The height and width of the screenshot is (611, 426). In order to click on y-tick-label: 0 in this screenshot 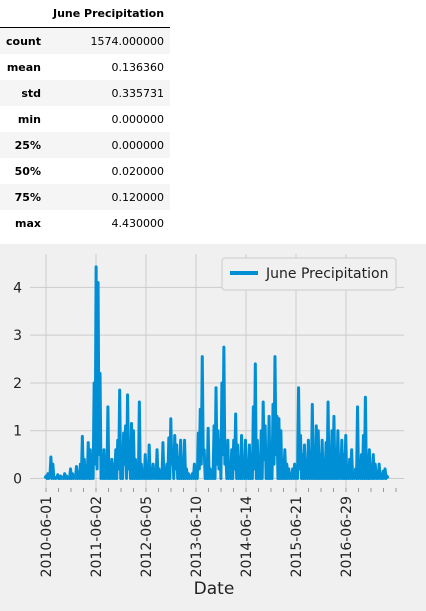, I will do `click(17, 479)`.